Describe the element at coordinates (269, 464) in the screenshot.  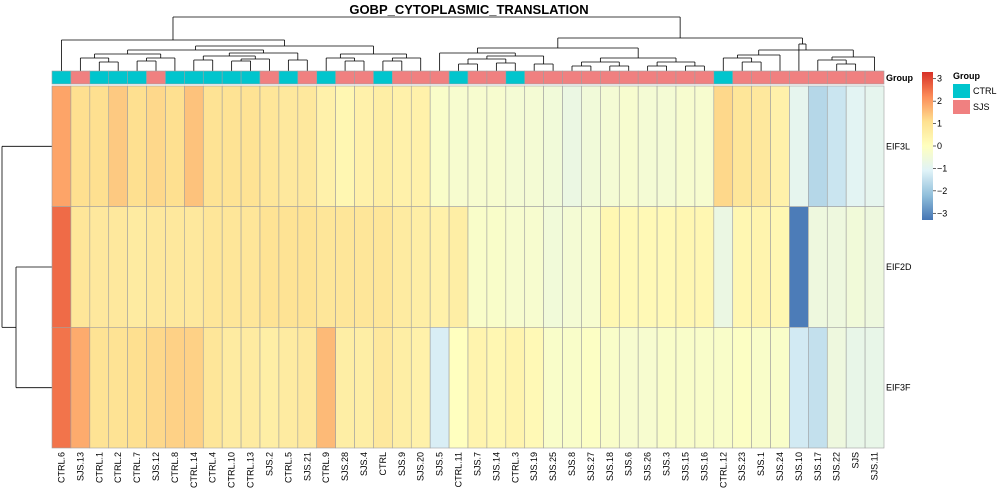
I see `column-label: SJS.2` at that location.